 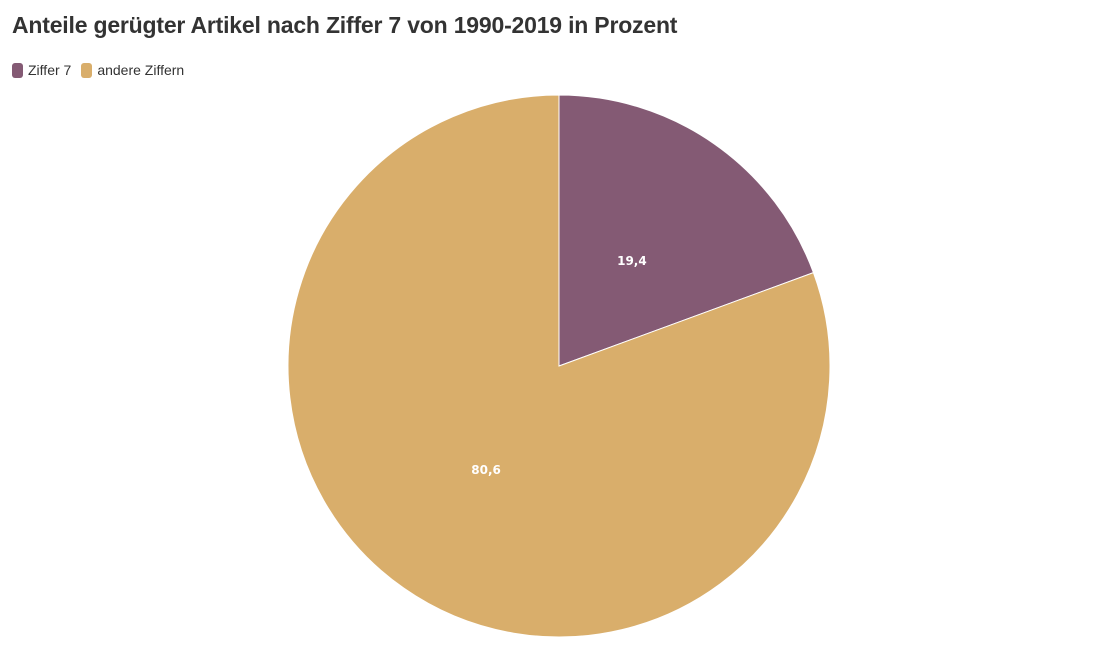 I want to click on legend-label-ziffer-7: Ziffer 7, so click(x=50, y=70).